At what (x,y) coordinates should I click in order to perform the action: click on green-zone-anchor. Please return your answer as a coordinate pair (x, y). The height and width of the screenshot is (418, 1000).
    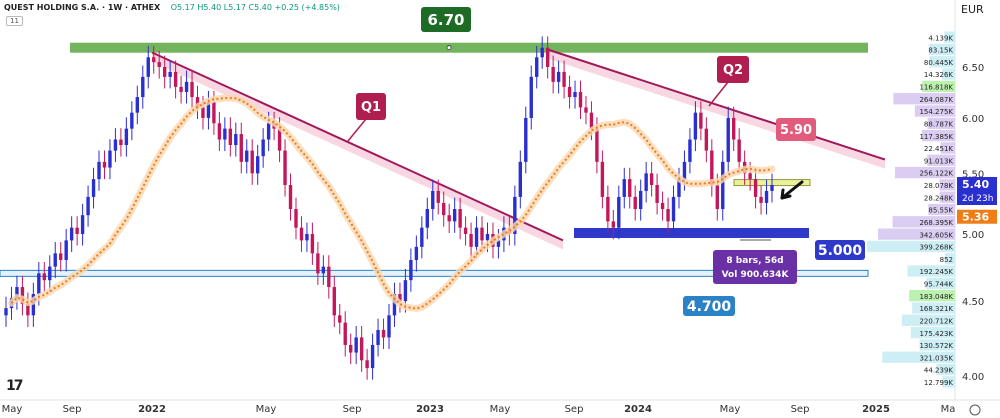
    Looking at the image, I should click on (449, 48).